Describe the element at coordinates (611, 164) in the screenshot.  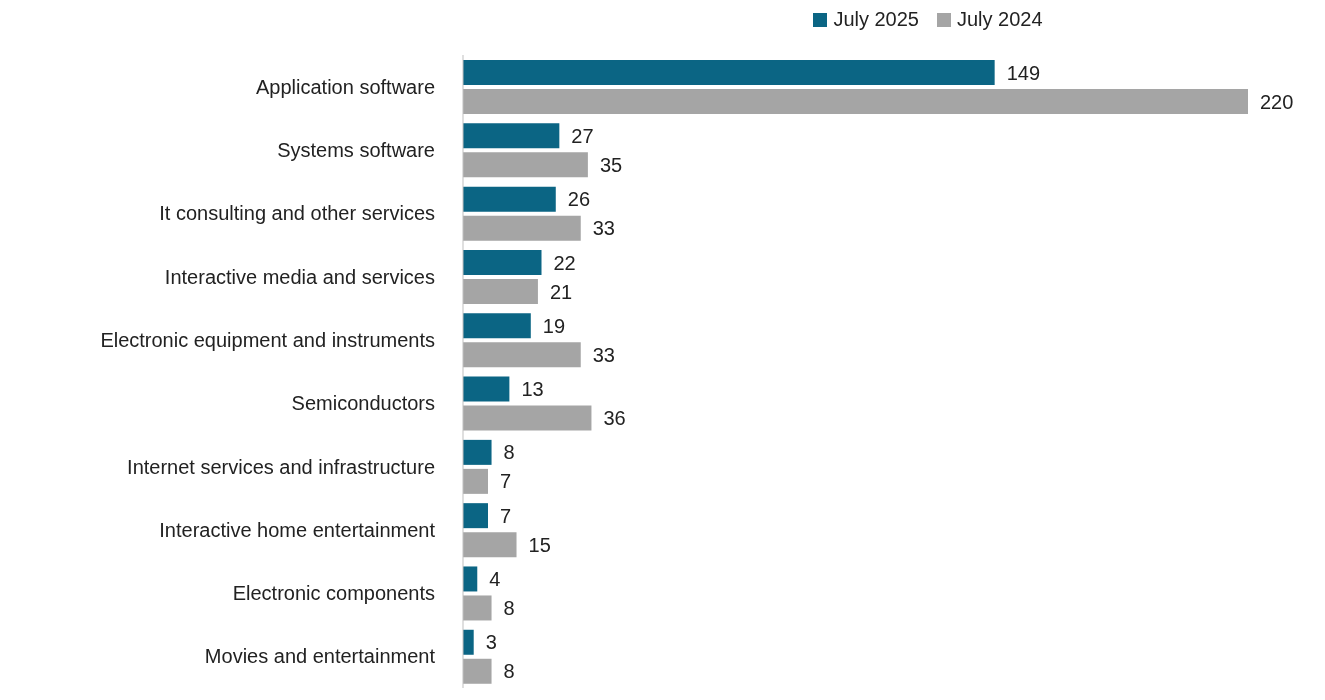
I see `data-label: 35` at that location.